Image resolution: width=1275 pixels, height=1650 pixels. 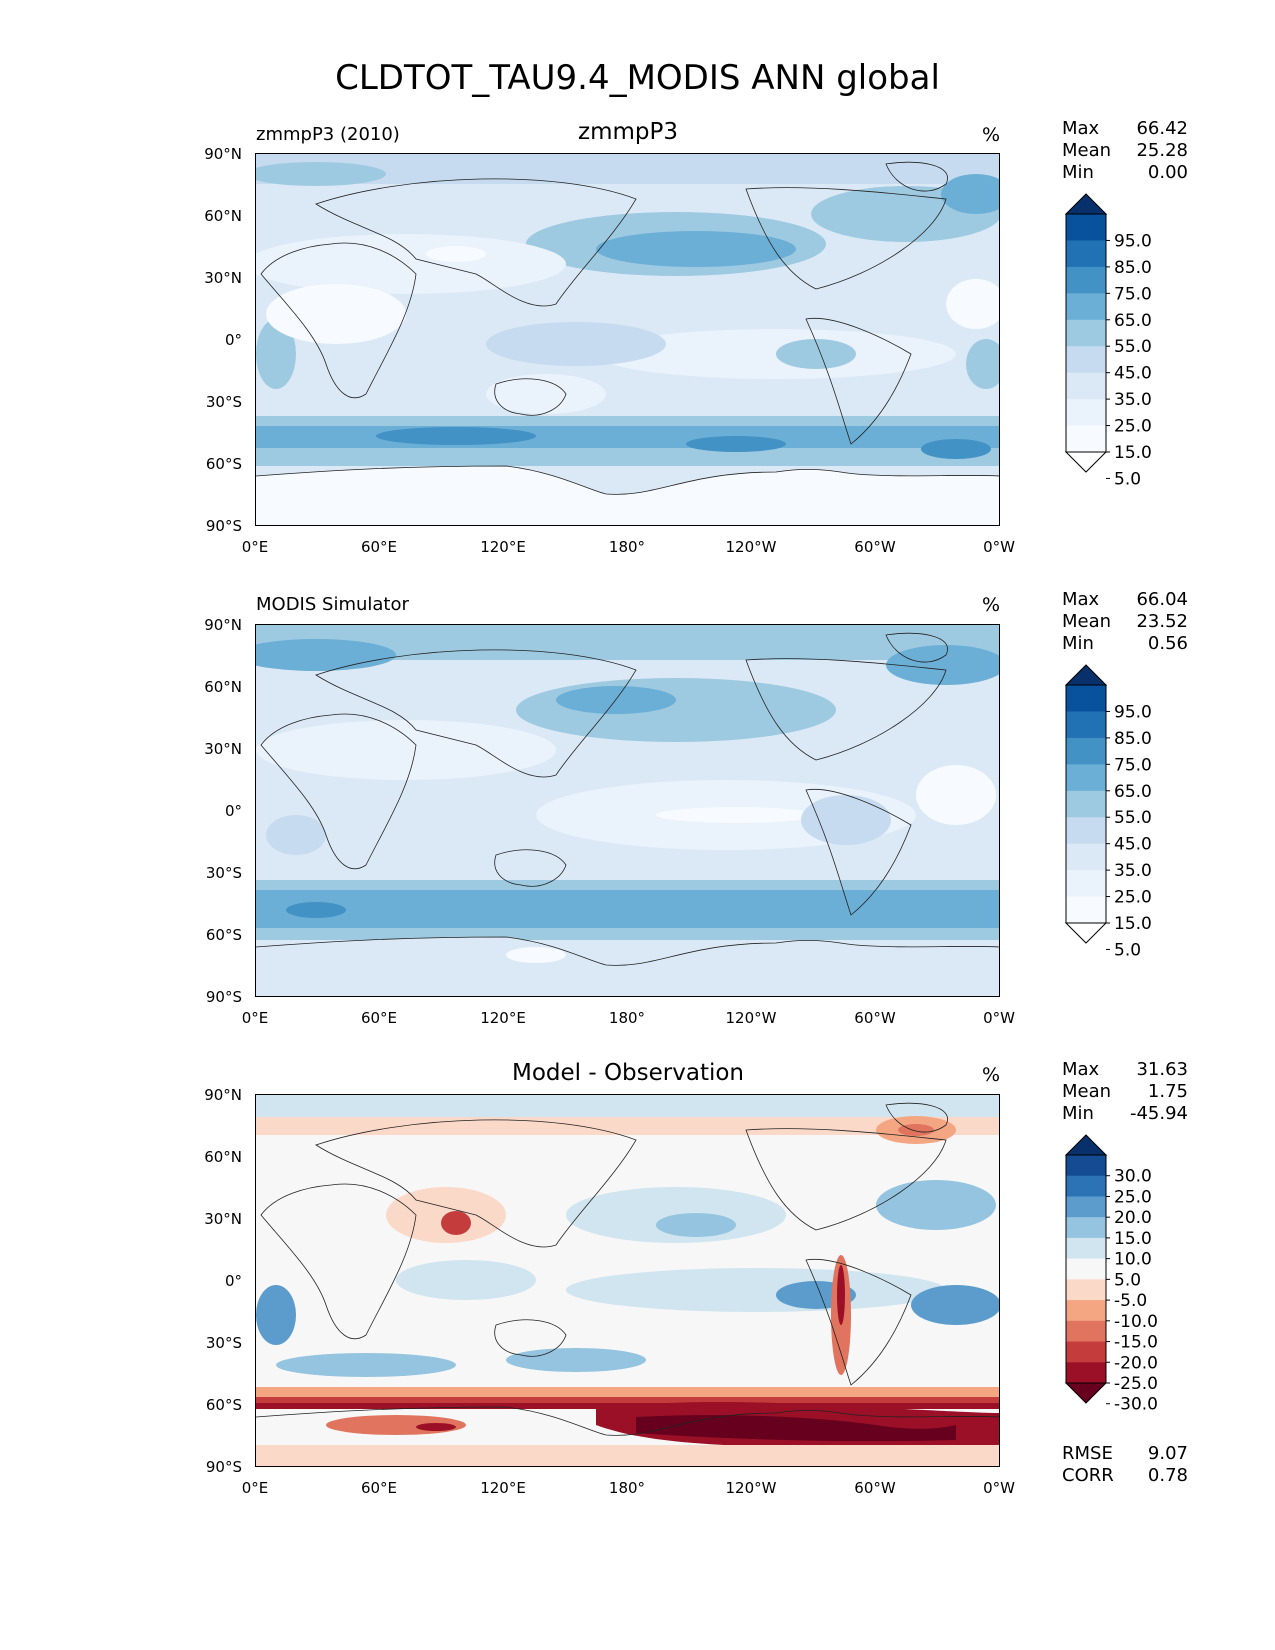 I want to click on stat-value: 25.28, so click(x=1162, y=150).